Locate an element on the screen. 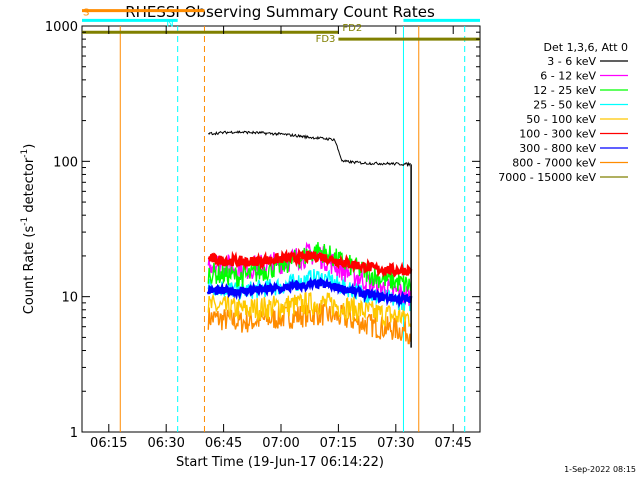  y-axis-label: Count Rate (s-1 detector-1) is located at coordinates (28, 229).